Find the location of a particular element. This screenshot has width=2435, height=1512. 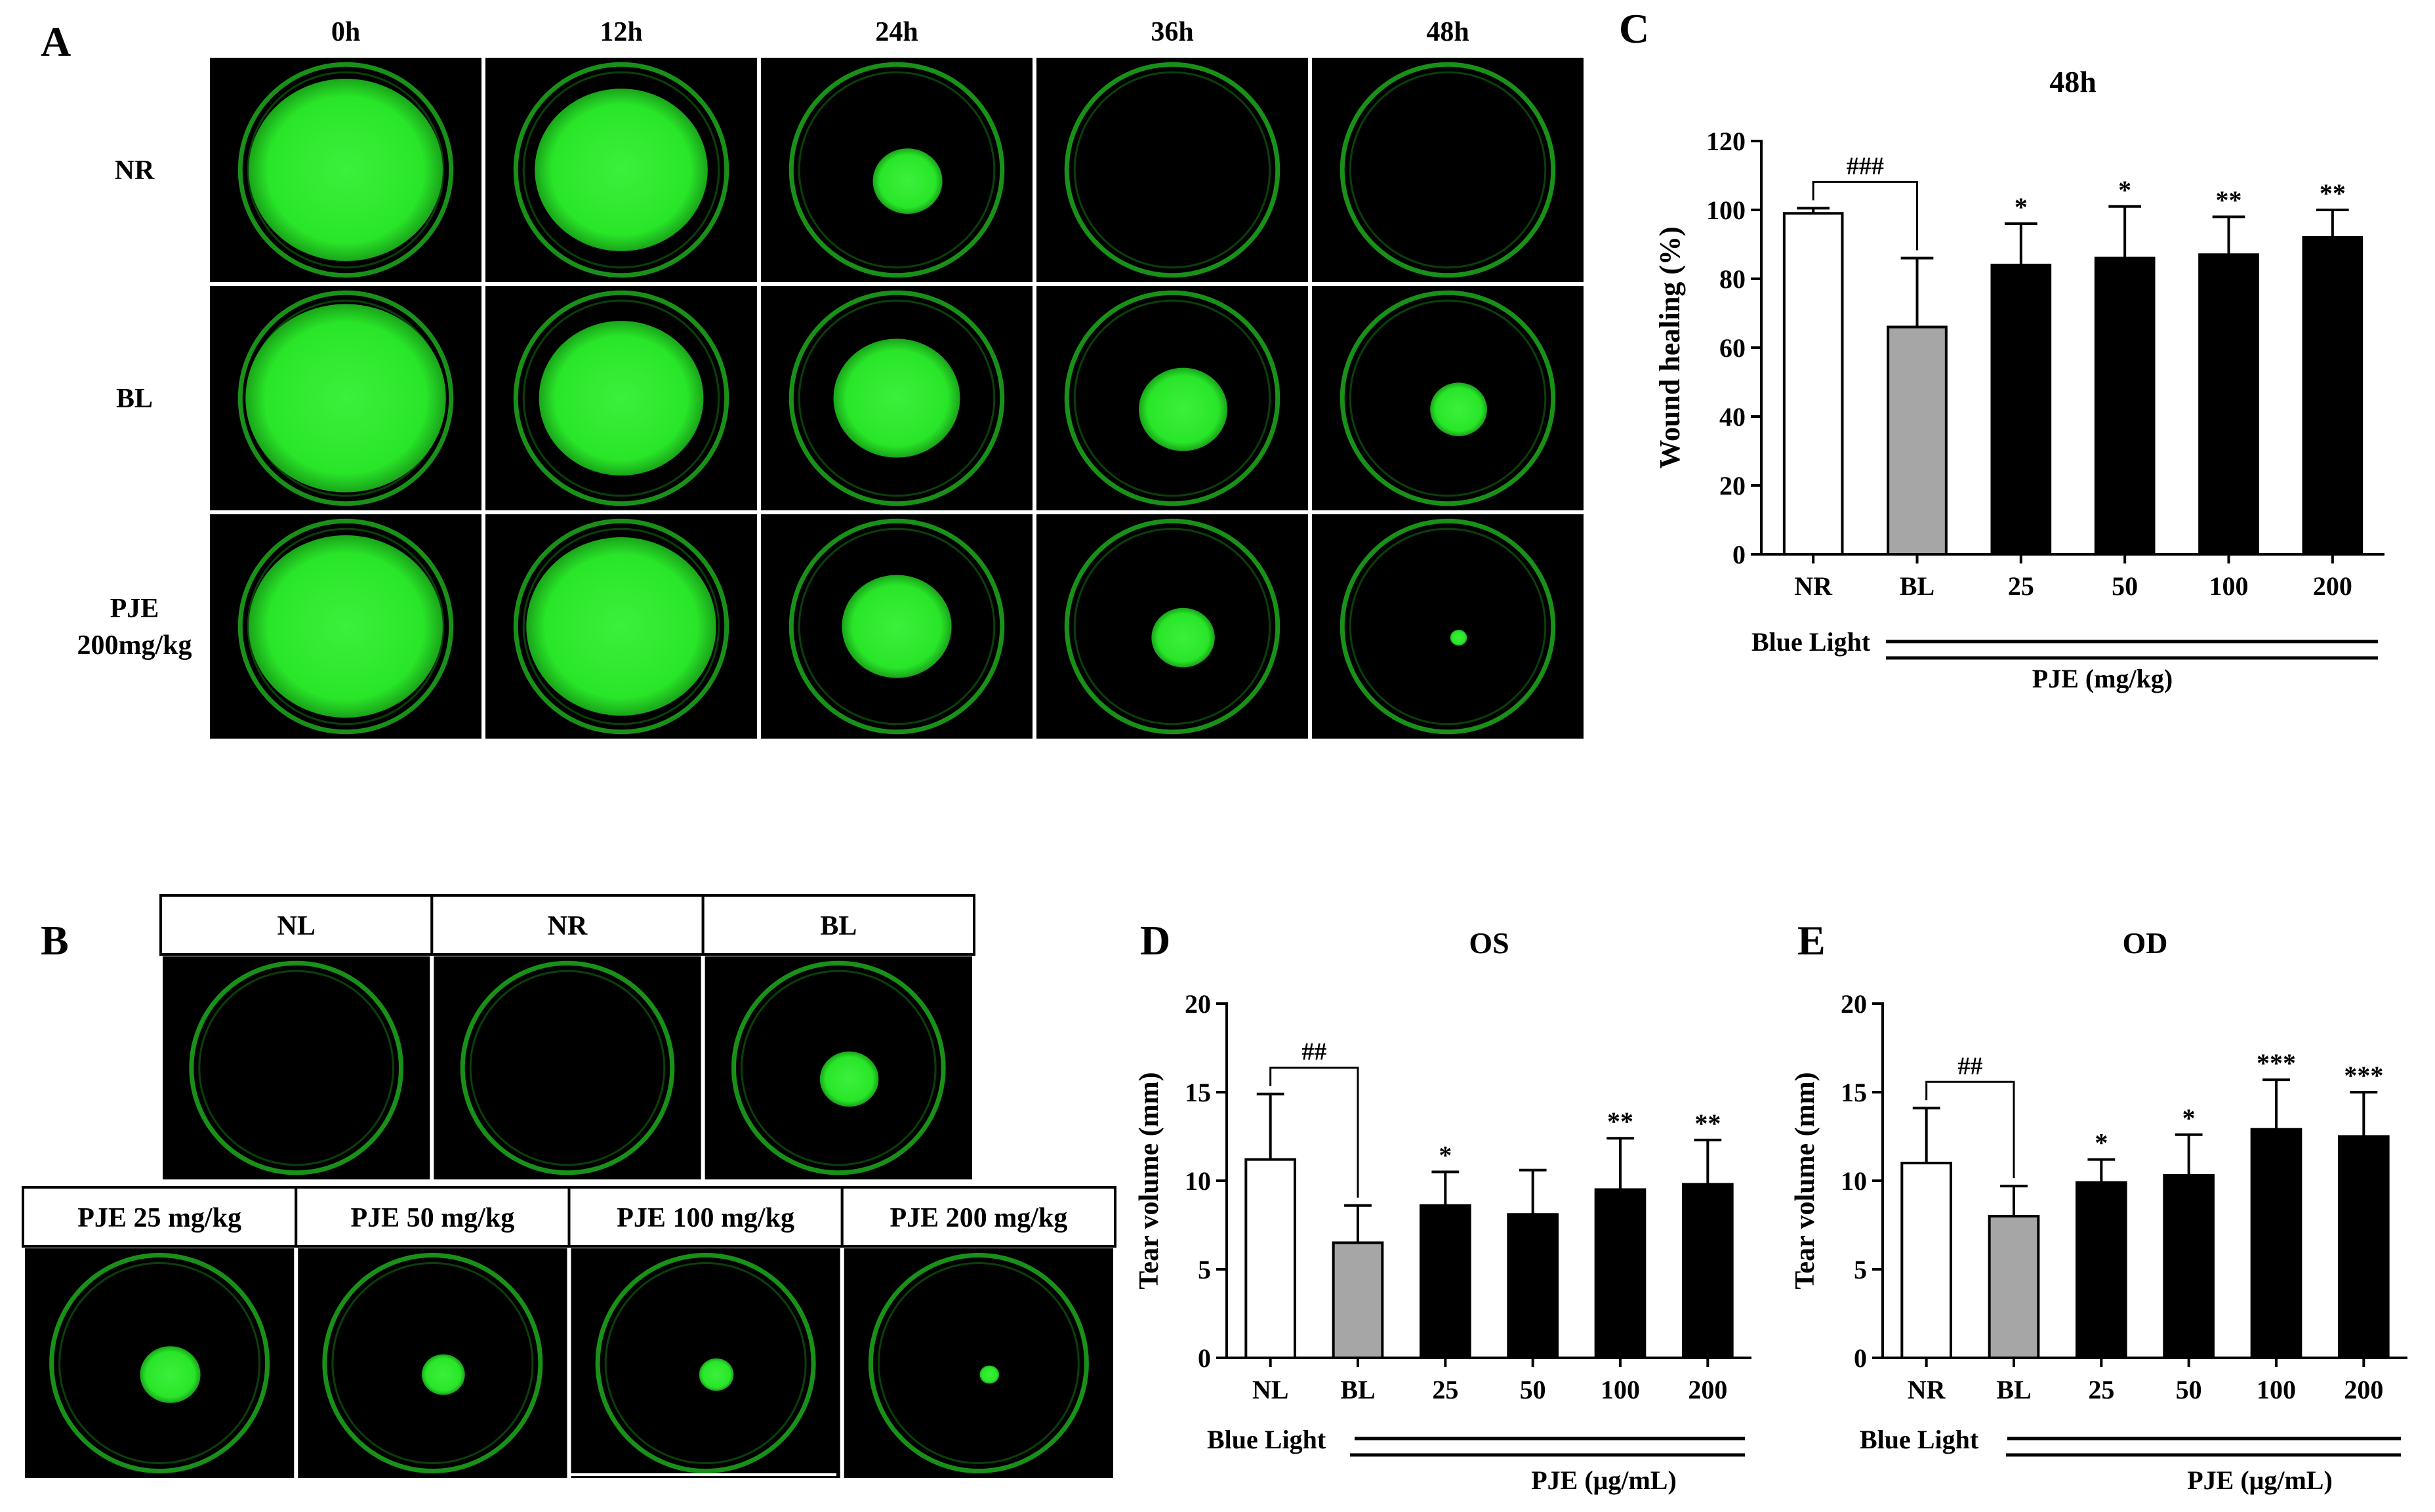

group-label: BL is located at coordinates (838, 926).